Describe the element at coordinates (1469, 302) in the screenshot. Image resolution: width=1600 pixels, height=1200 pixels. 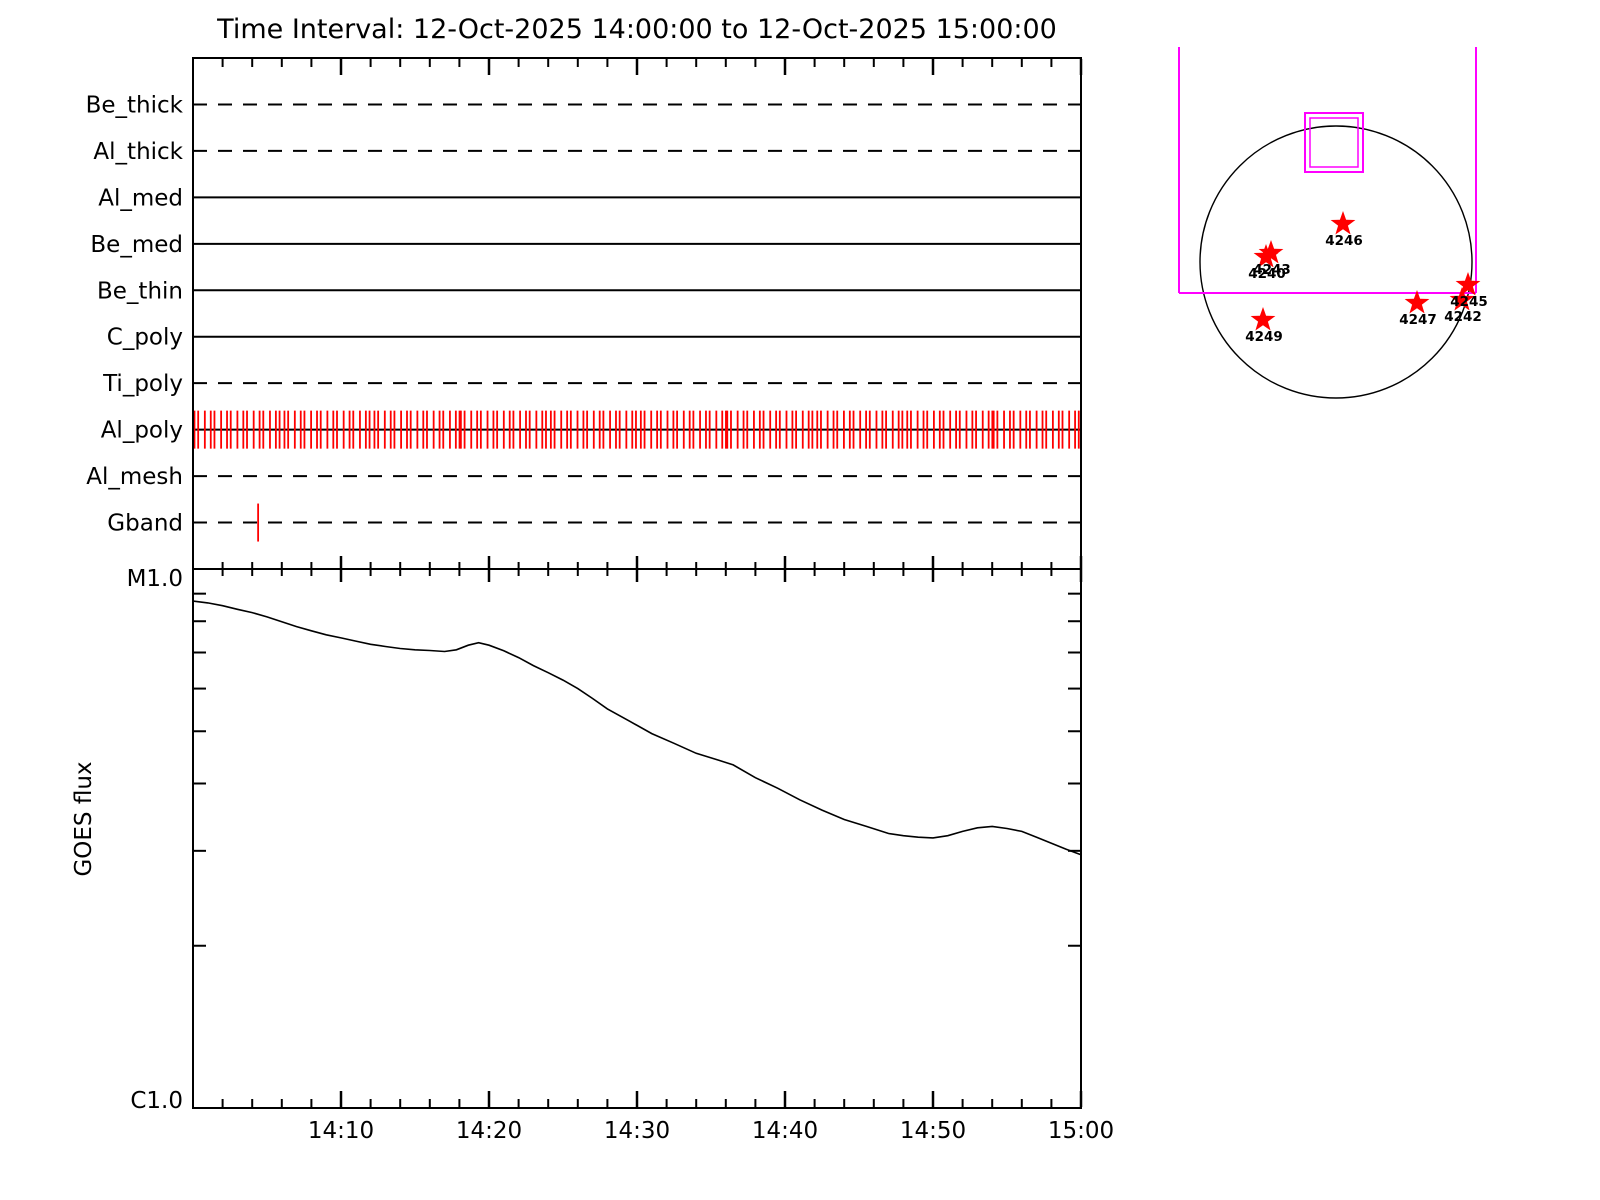
I see `active-region-label-4245: 4245` at that location.